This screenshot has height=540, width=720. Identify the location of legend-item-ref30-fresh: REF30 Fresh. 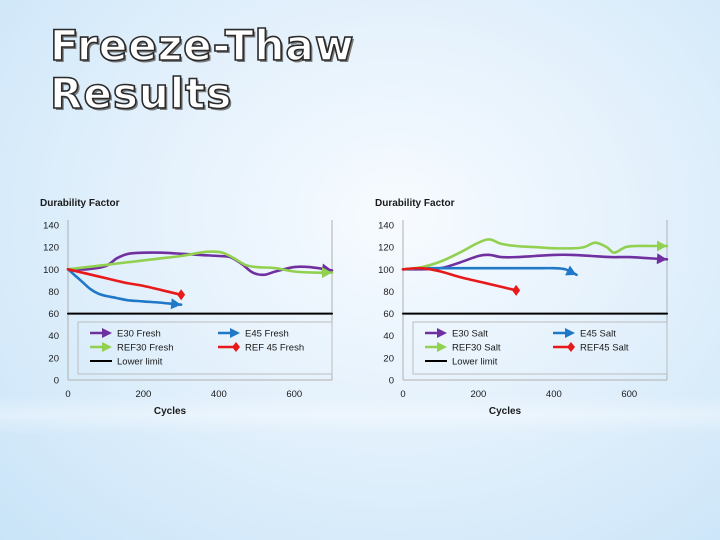
(132, 348).